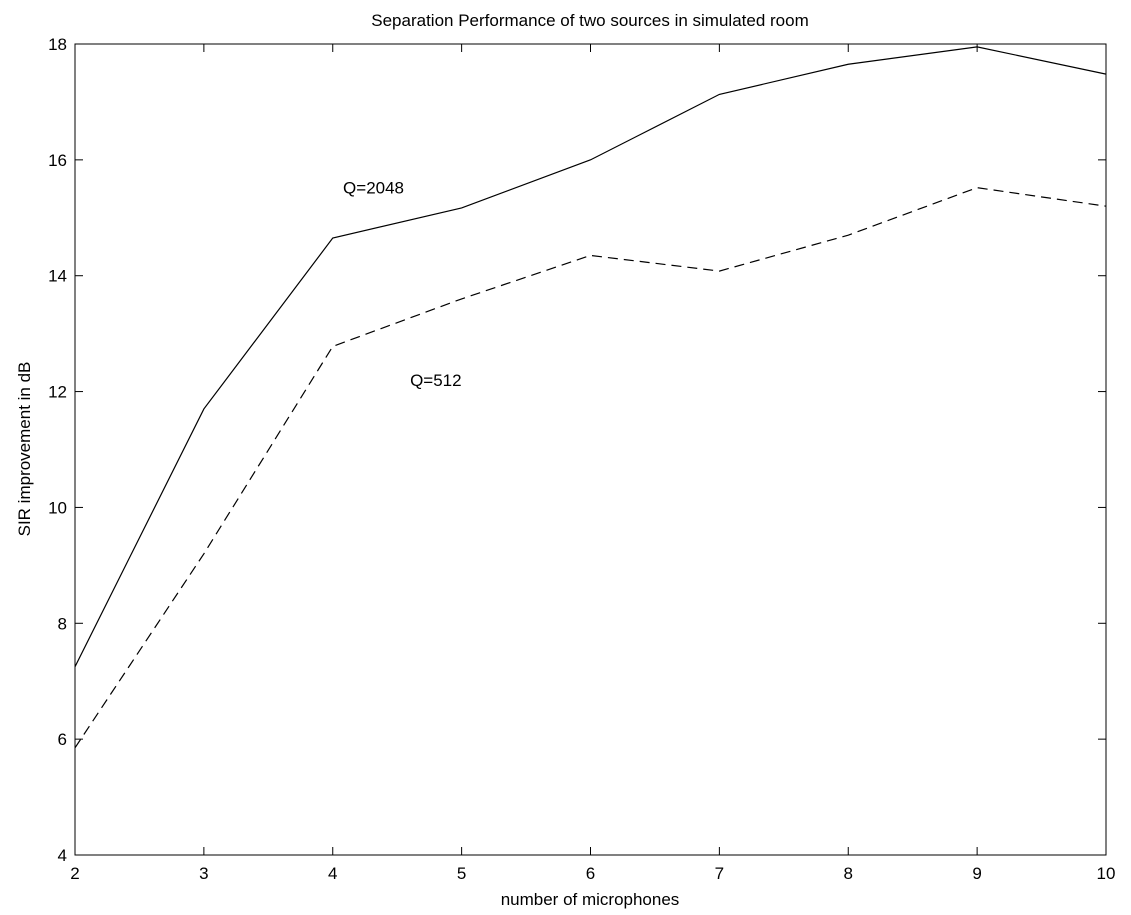  Describe the element at coordinates (57, 507) in the screenshot. I see `y-tick-label: 10` at that location.